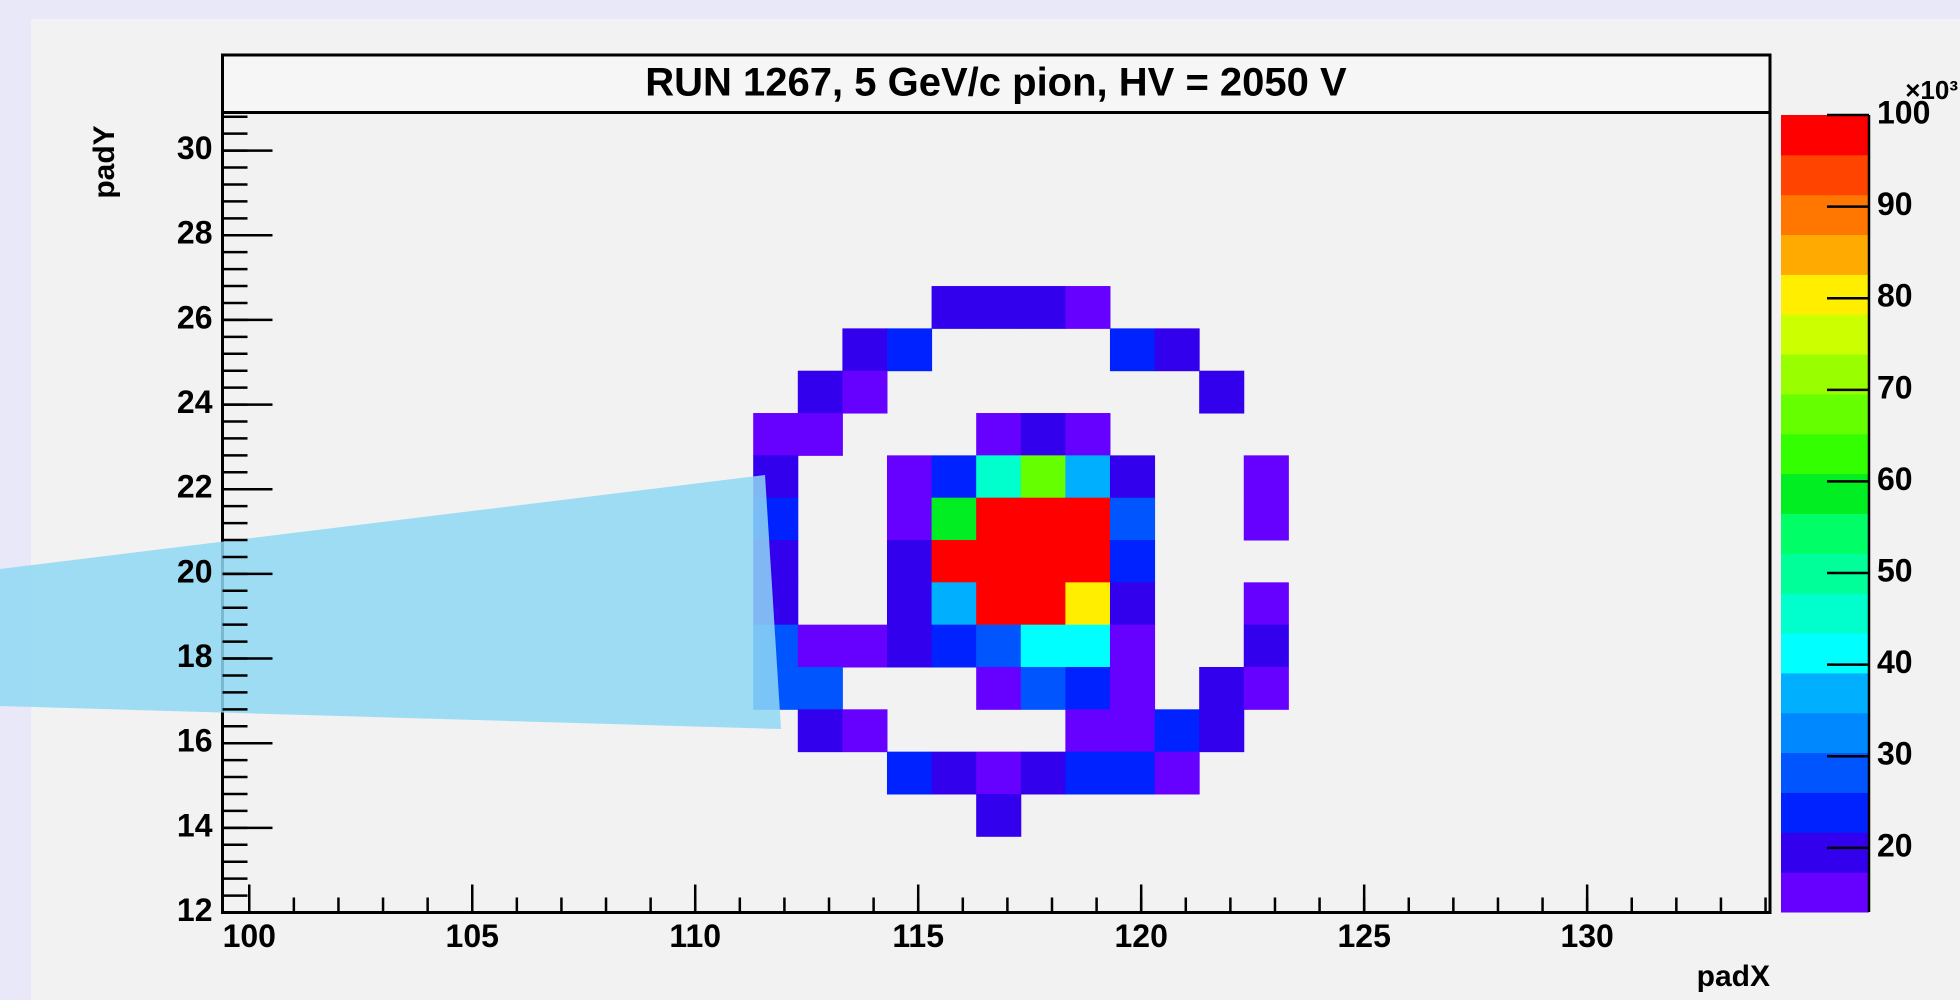 The width and height of the screenshot is (1960, 1000). I want to click on x-tick-label: 100, so click(249, 936).